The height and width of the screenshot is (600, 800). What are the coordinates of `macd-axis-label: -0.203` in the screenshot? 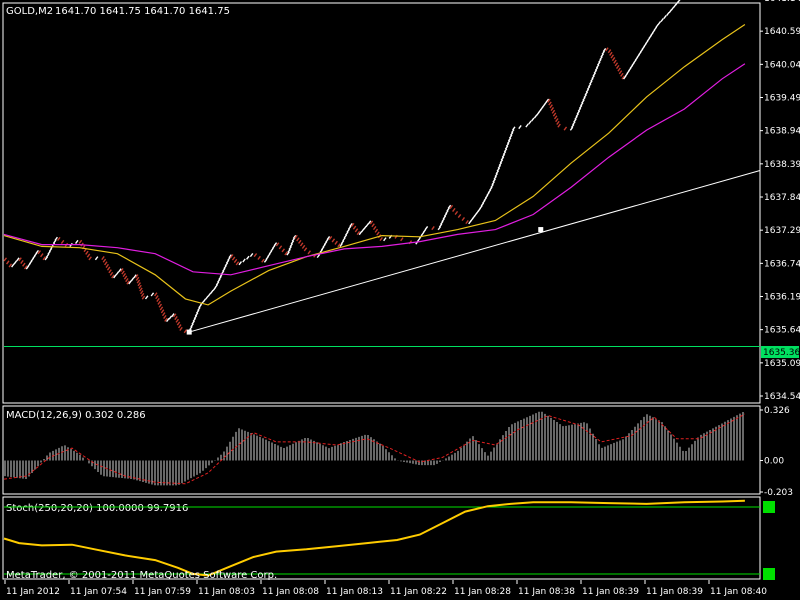 It's located at (778, 493).